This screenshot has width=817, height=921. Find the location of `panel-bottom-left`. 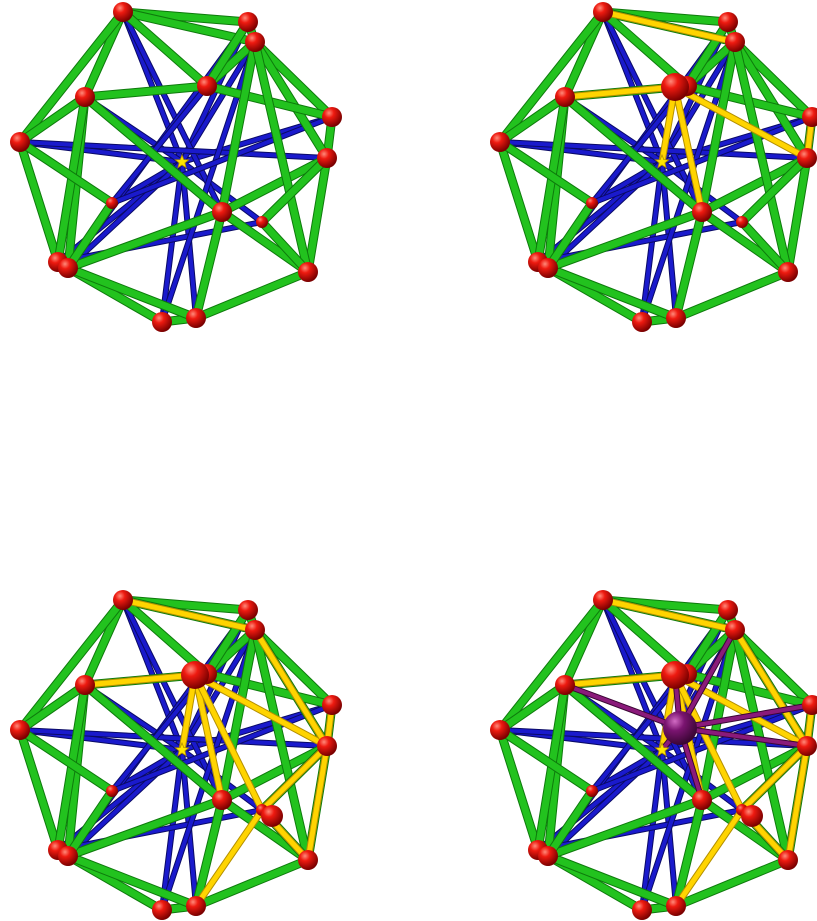

panel-bottom-left is located at coordinates (176, 755).